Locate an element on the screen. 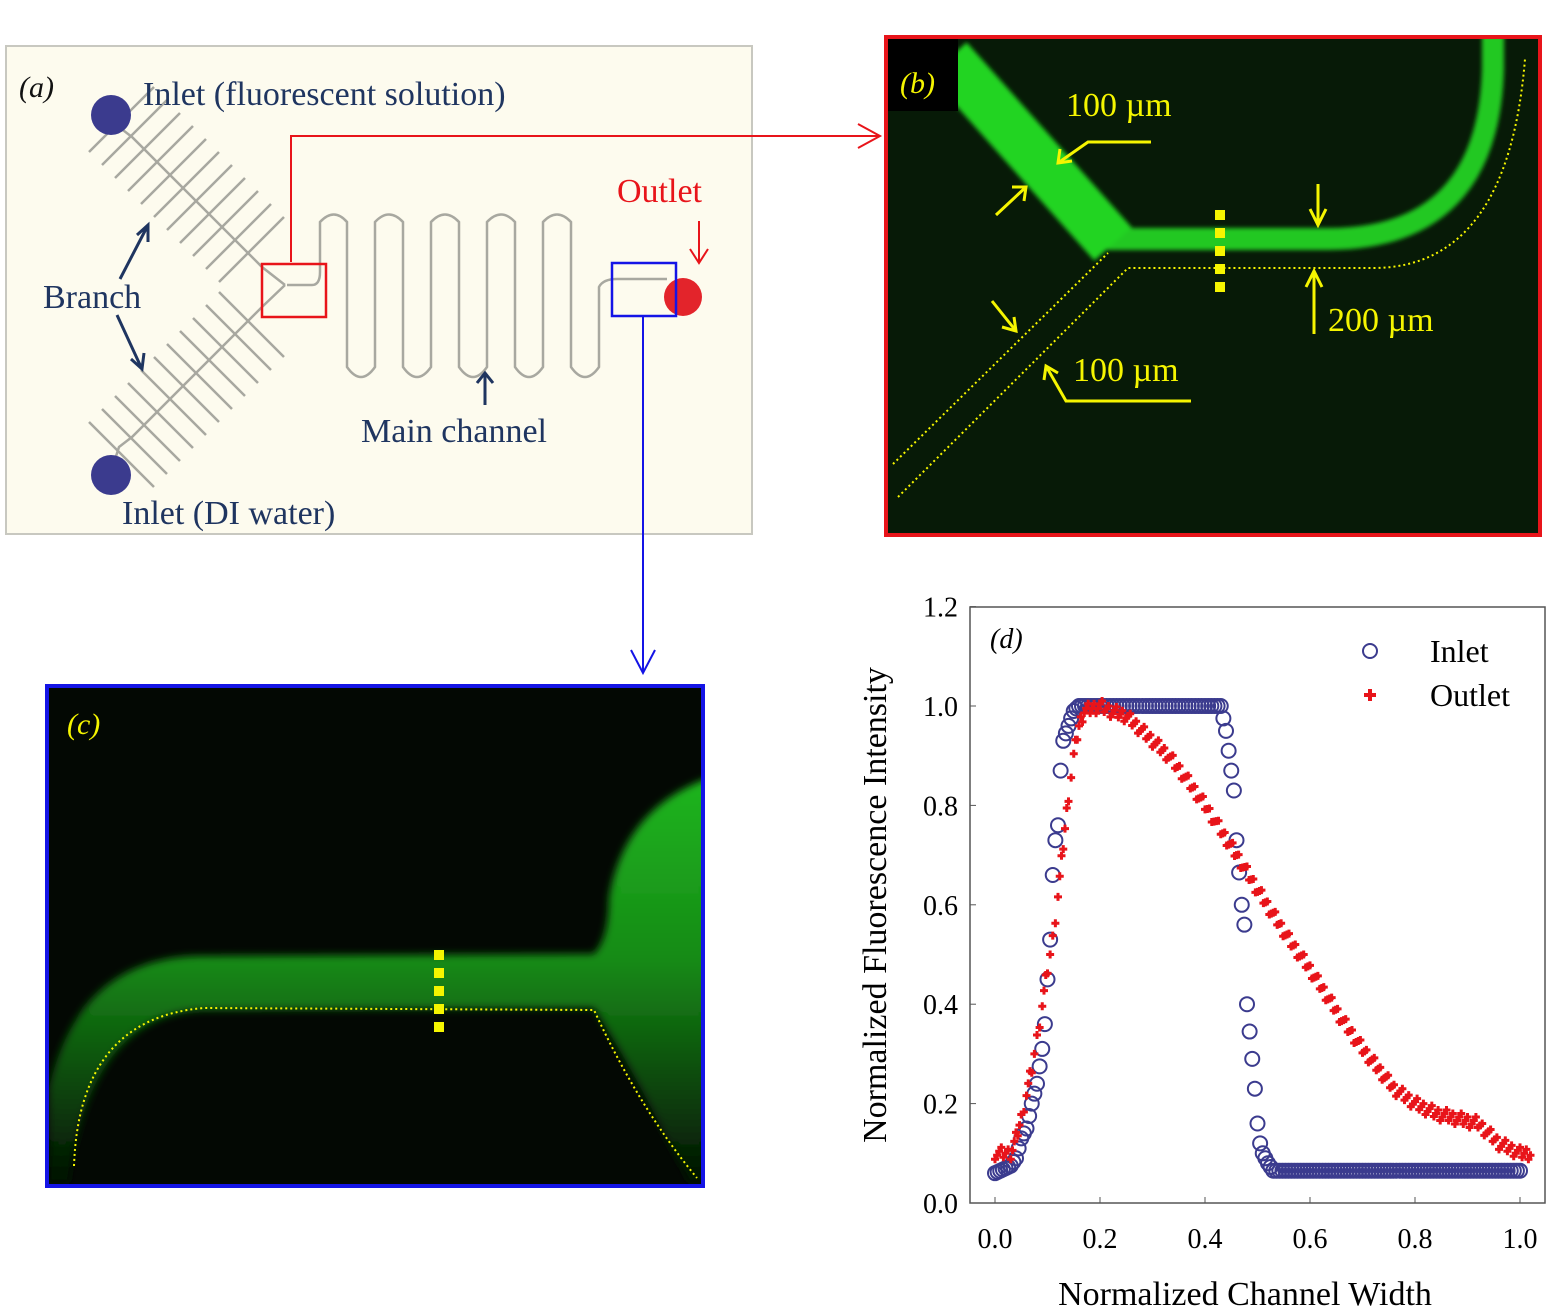  y-tick-label: 0.4 is located at coordinates (940, 1005).